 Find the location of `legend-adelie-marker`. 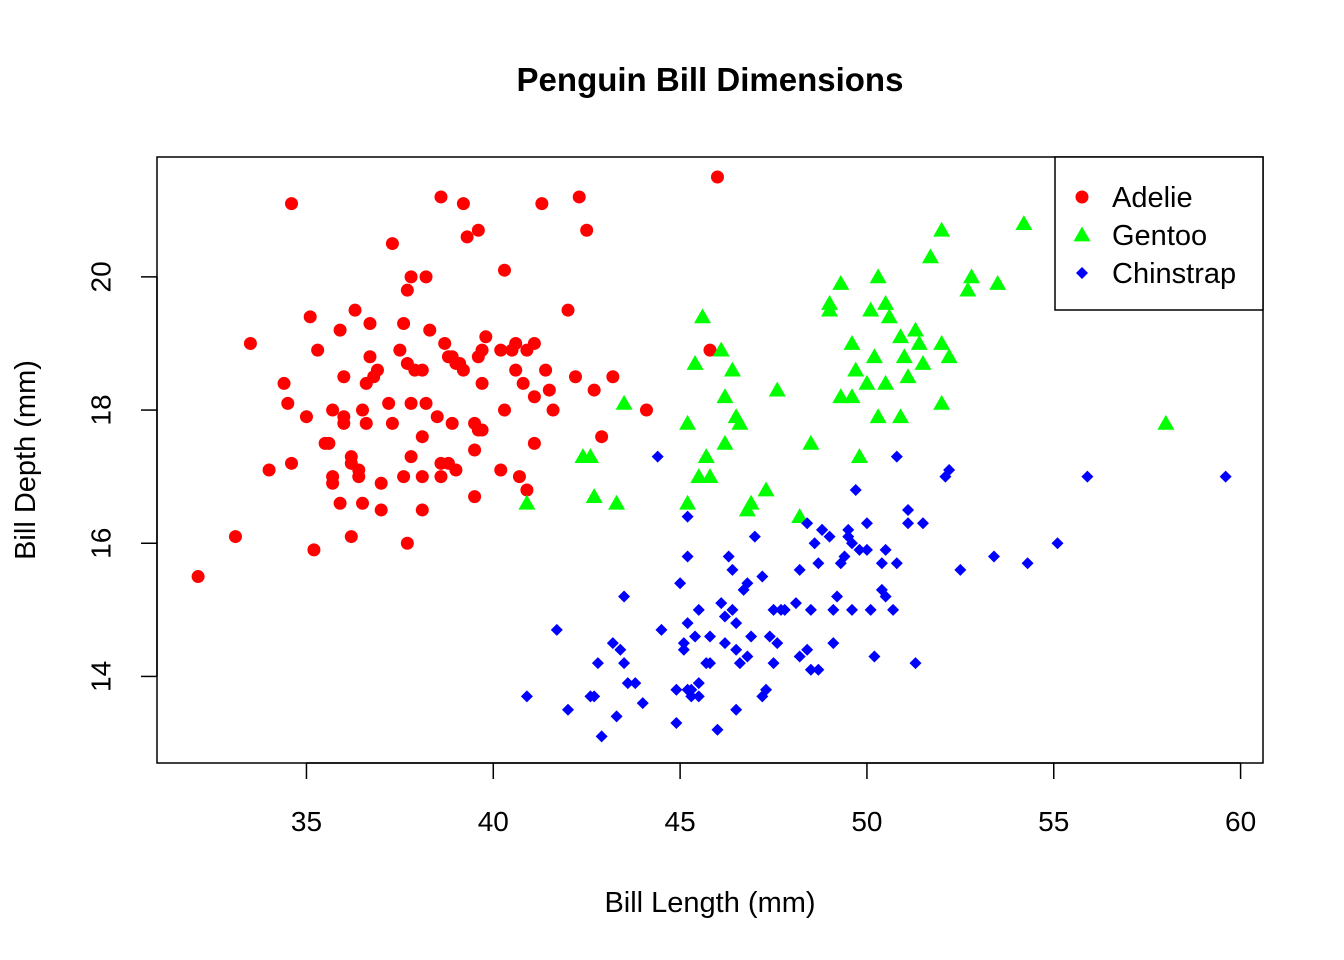

legend-adelie-marker is located at coordinates (1082, 197).